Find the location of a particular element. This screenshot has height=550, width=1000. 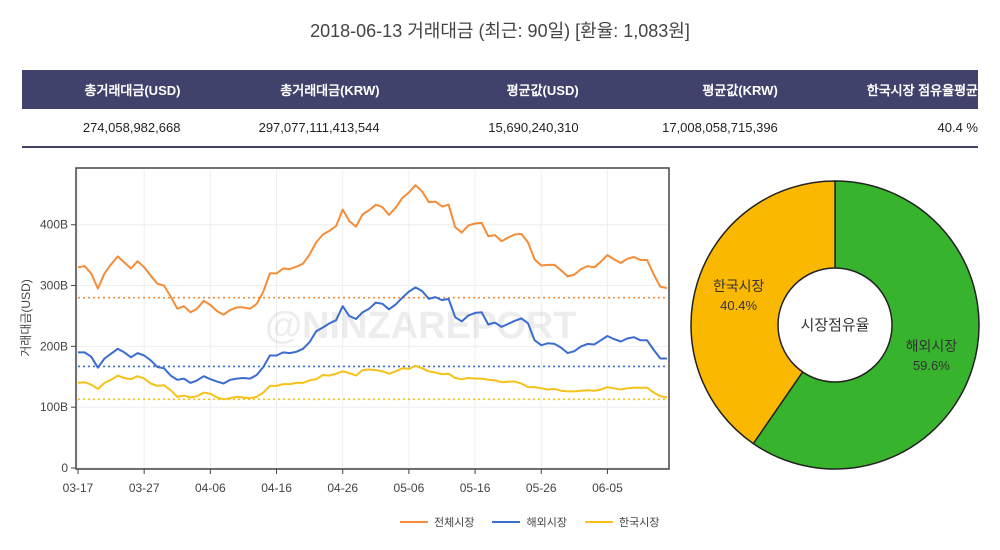

header-avg-usd: 평균값(USD) is located at coordinates (479, 89).